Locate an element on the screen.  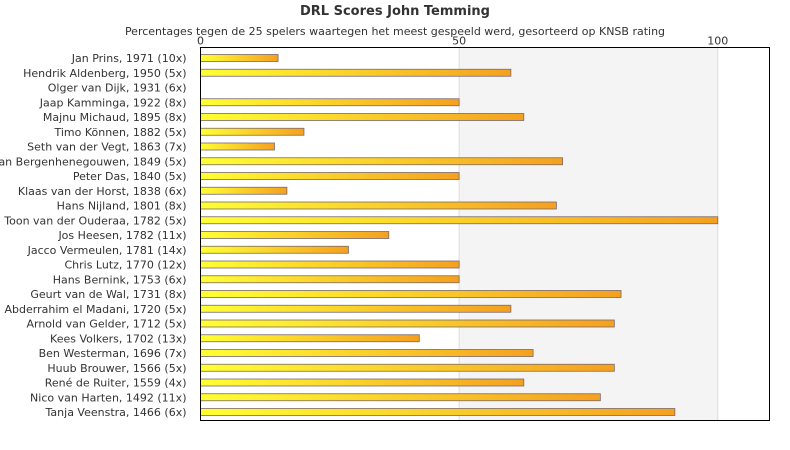
x-axis-ticks: 0 50 100 is located at coordinates (462, 41).